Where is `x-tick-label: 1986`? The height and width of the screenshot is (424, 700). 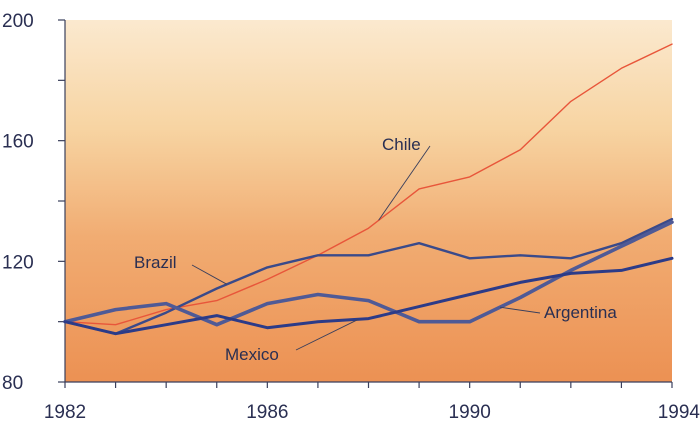
x-tick-label: 1986 is located at coordinates (267, 412).